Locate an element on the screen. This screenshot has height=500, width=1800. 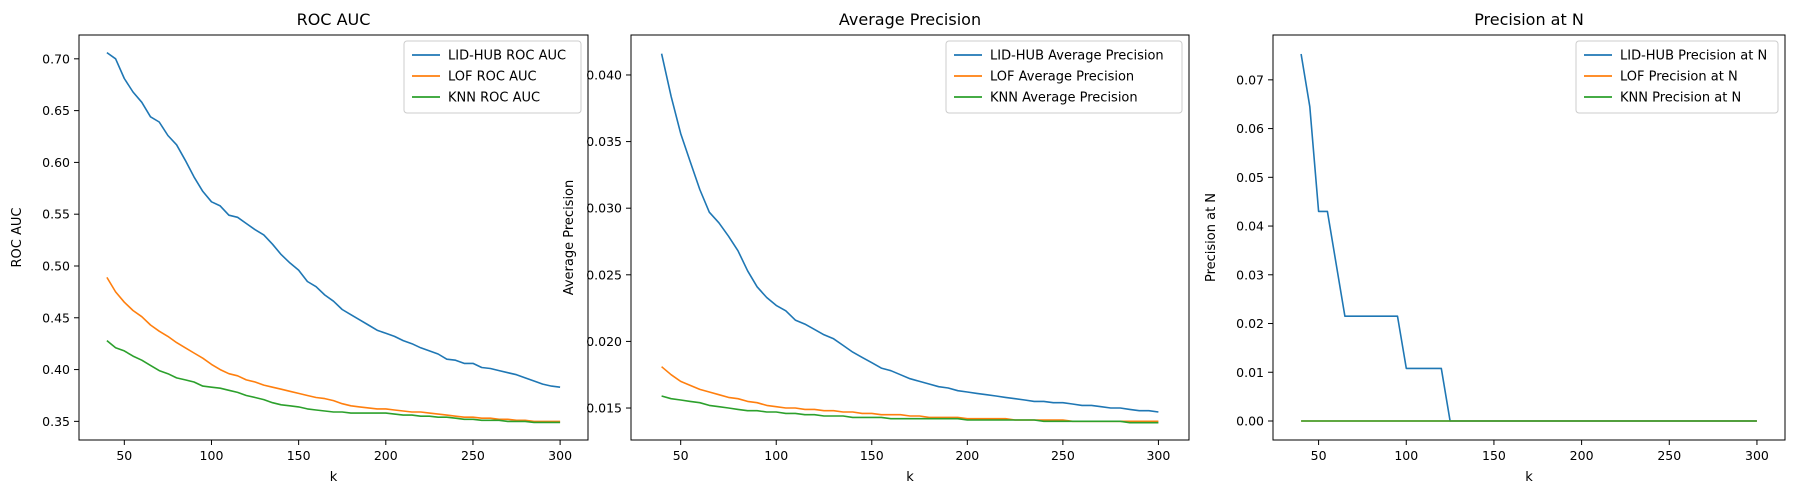
legend-label: LOF Precision at N is located at coordinates (1679, 77).